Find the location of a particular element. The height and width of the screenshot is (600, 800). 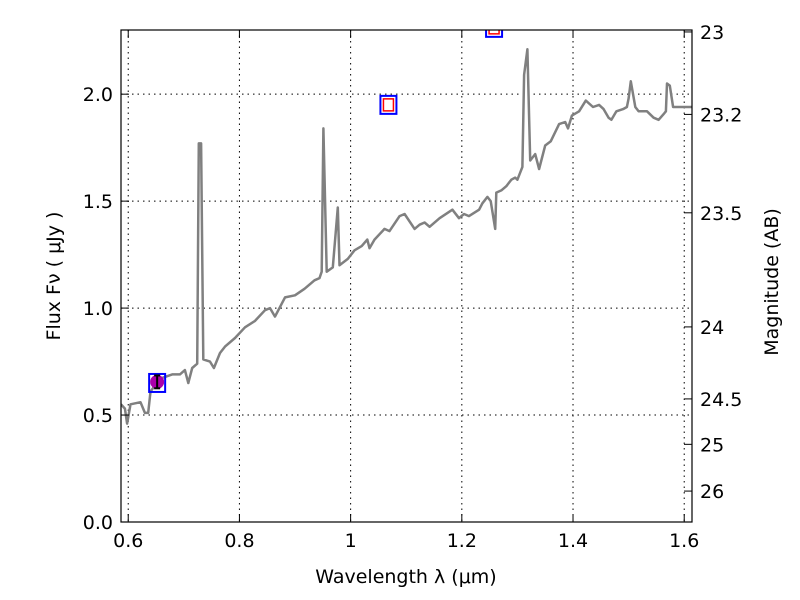

y-tick-label: 0.5 is located at coordinates (98, 416).